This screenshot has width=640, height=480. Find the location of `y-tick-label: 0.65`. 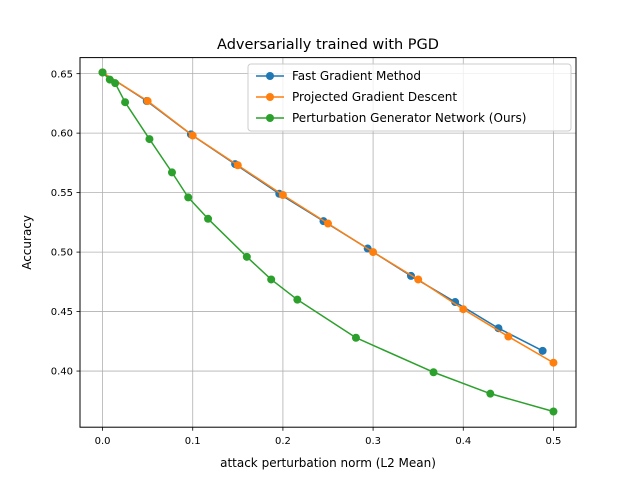

y-tick-label: 0.65 is located at coordinates (62, 74).